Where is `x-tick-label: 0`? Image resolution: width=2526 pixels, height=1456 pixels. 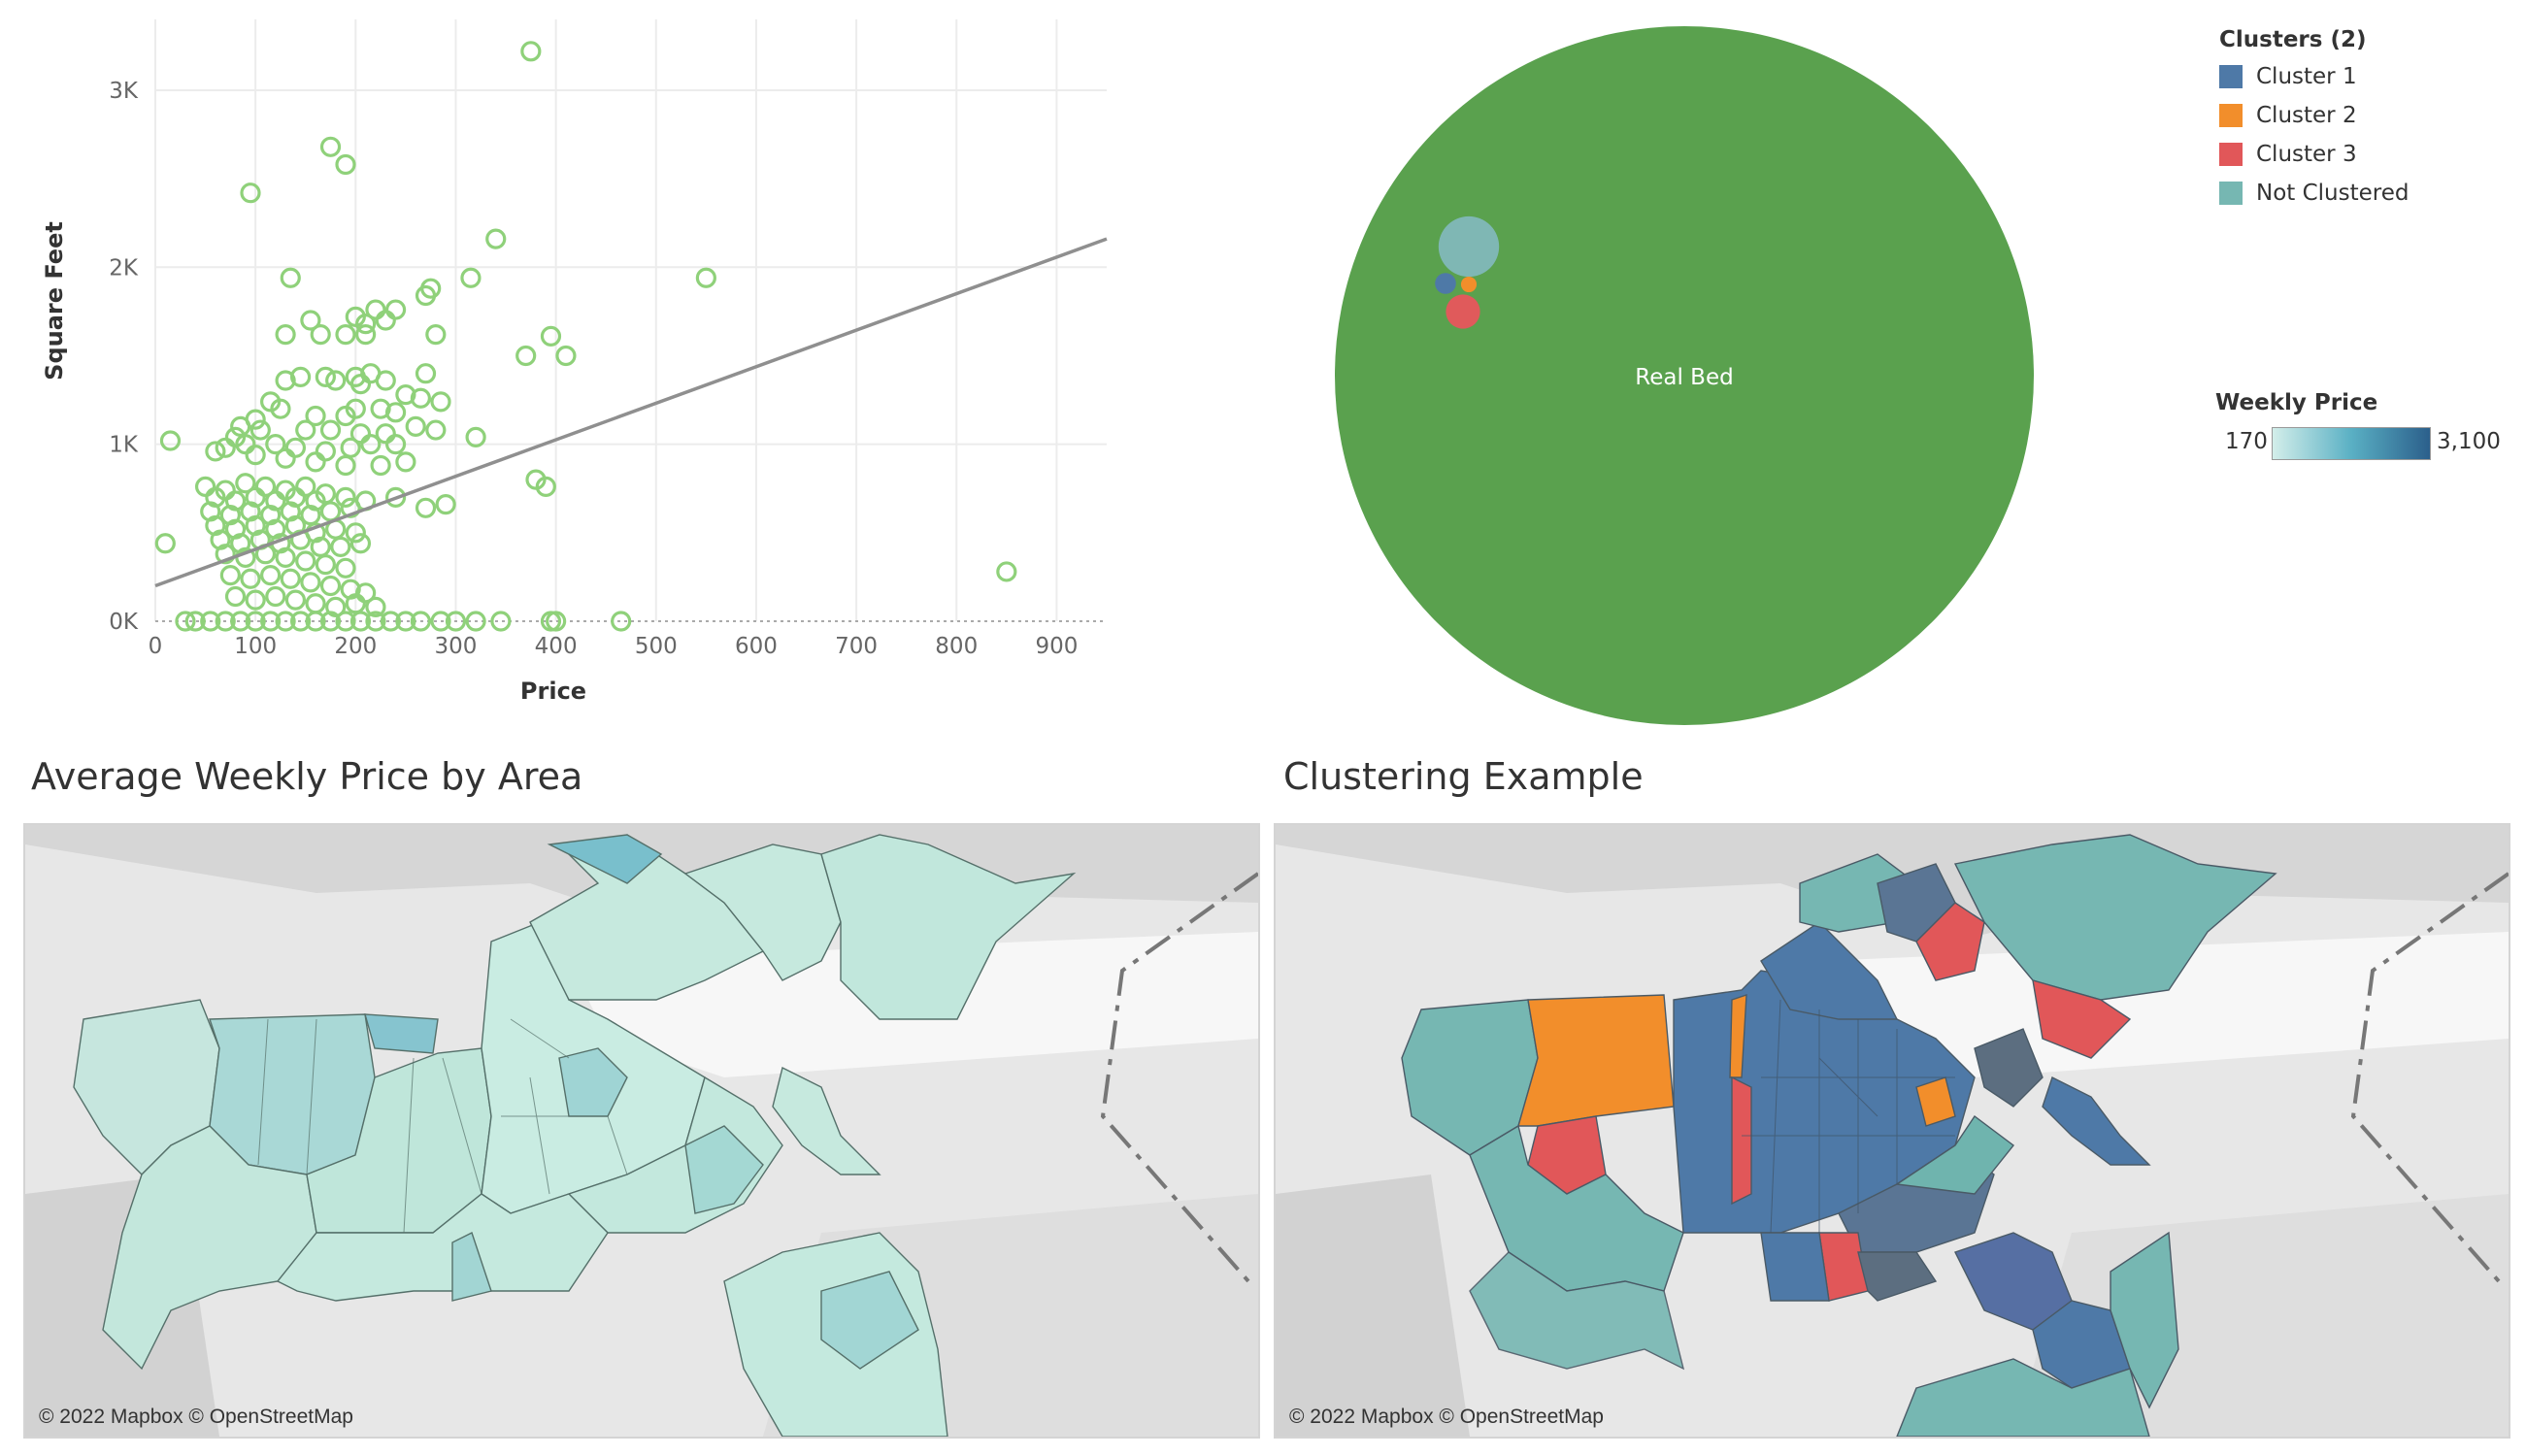
x-tick-label: 0 is located at coordinates (156, 646).